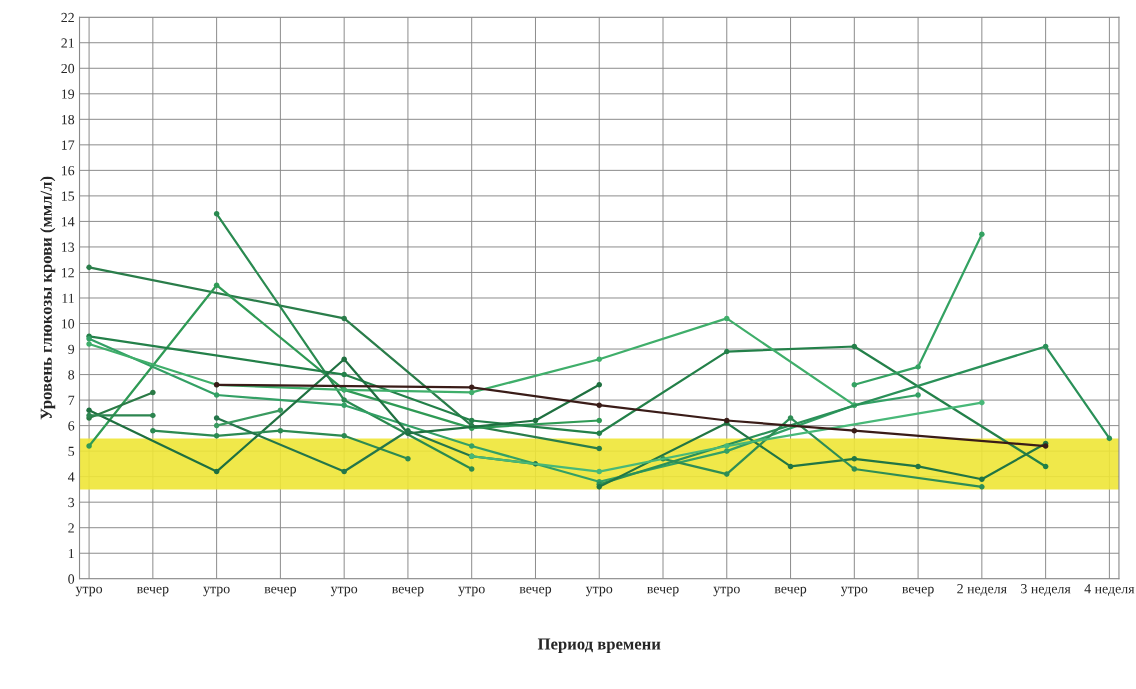 The height and width of the screenshot is (689, 1136). Describe the element at coordinates (68, 298) in the screenshot. I see `y-tick-label: 11` at that location.